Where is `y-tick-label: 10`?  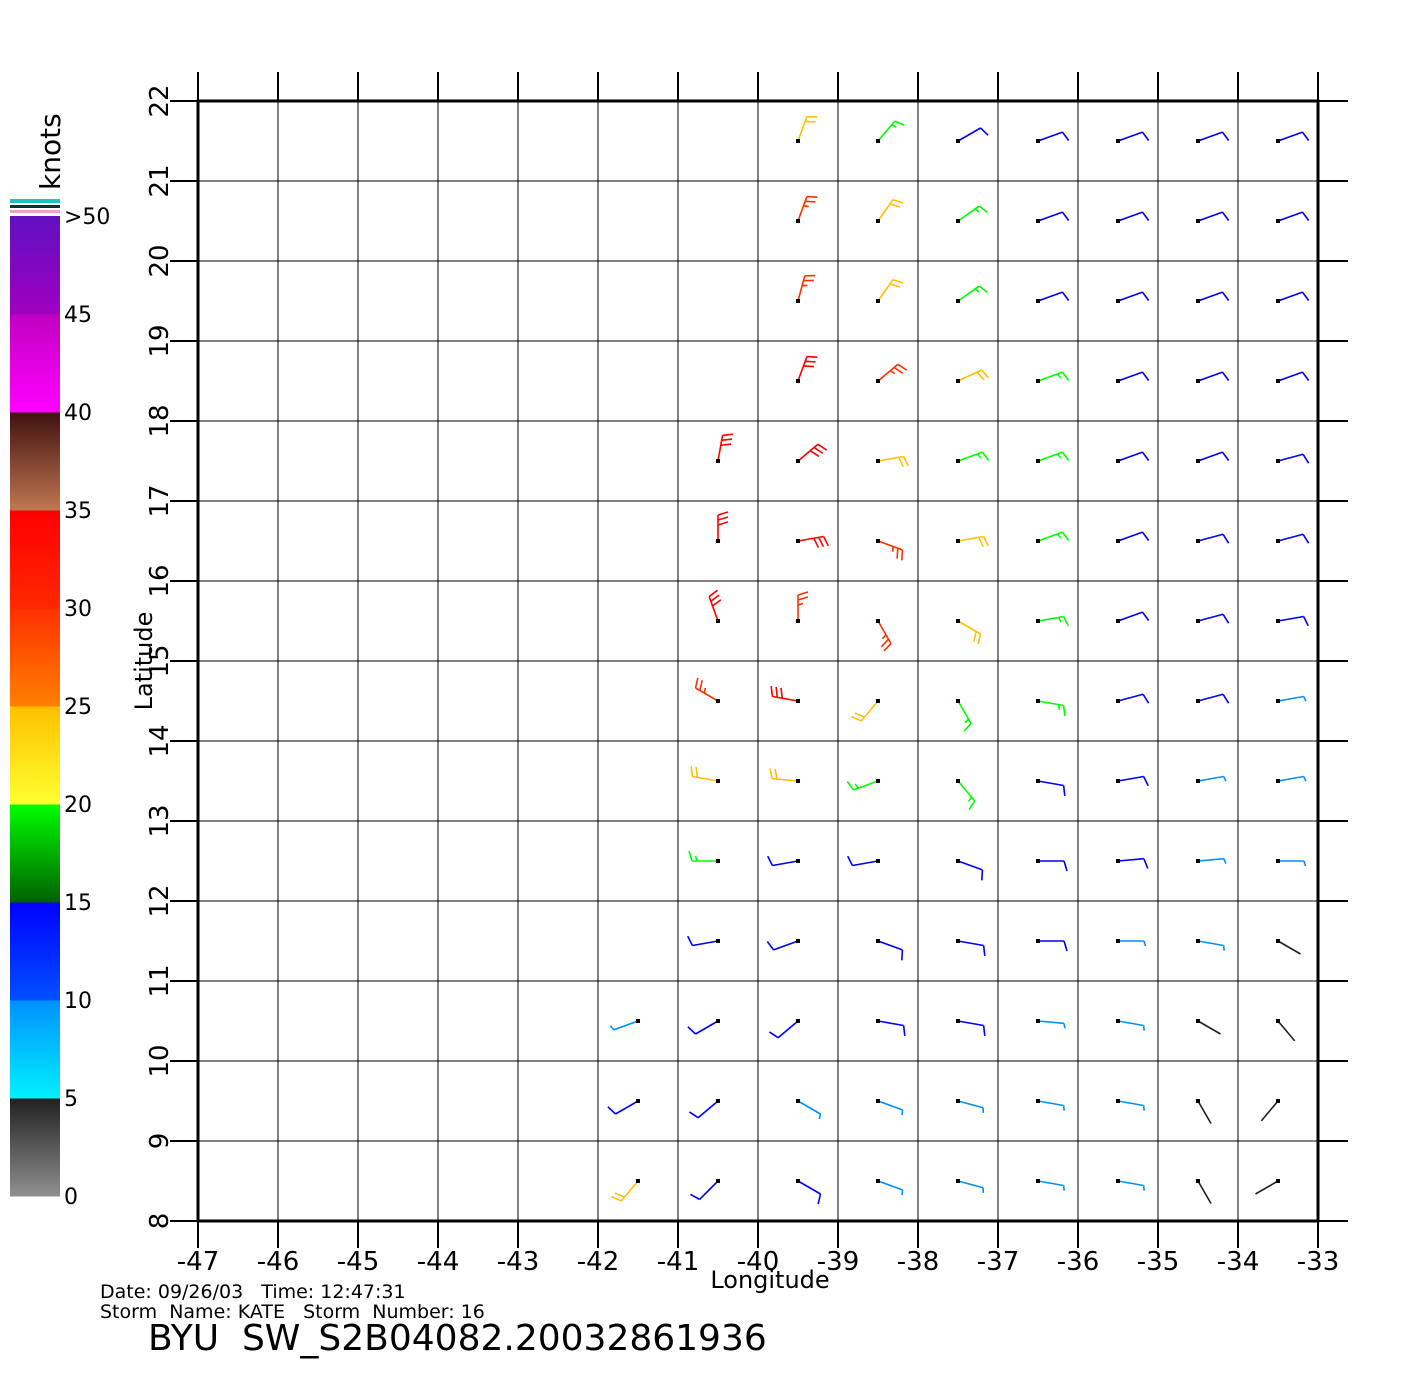
y-tick-label: 10 is located at coordinates (160, 1060).